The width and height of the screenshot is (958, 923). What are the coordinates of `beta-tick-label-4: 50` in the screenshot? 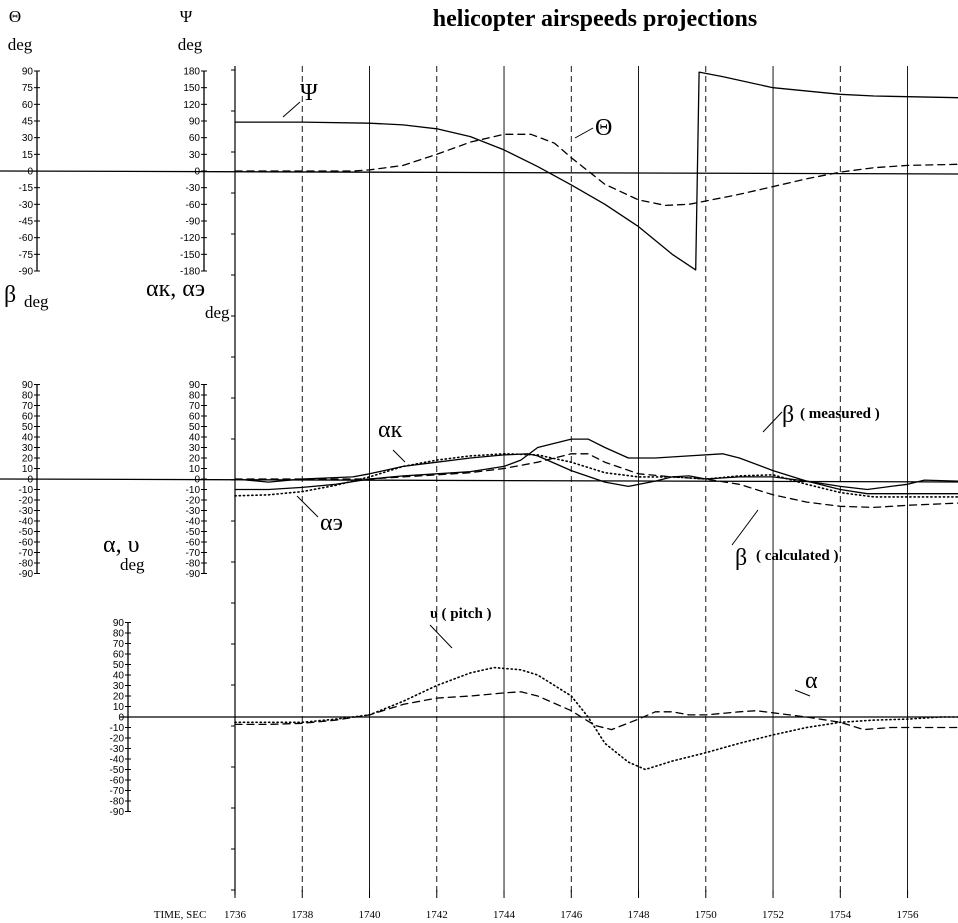 It's located at (28, 427).